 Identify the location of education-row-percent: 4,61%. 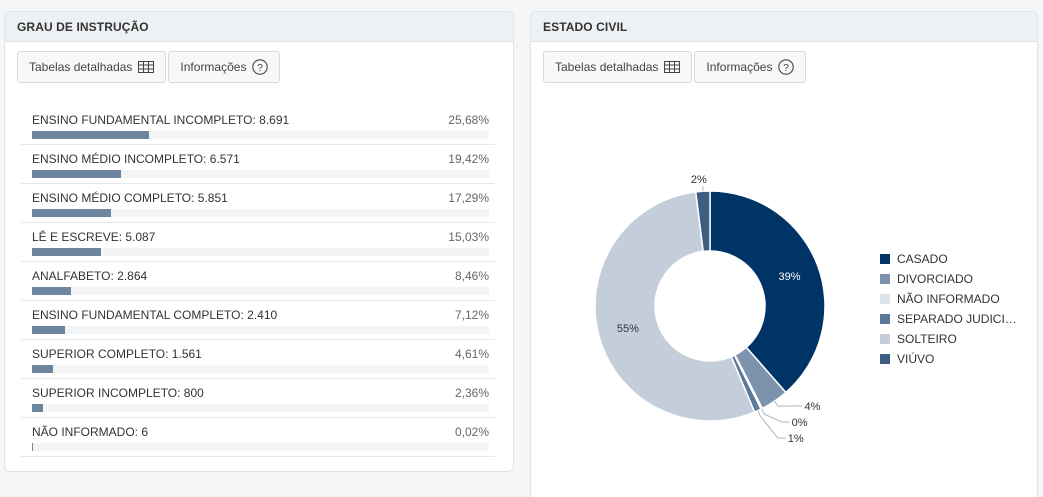
(471, 354).